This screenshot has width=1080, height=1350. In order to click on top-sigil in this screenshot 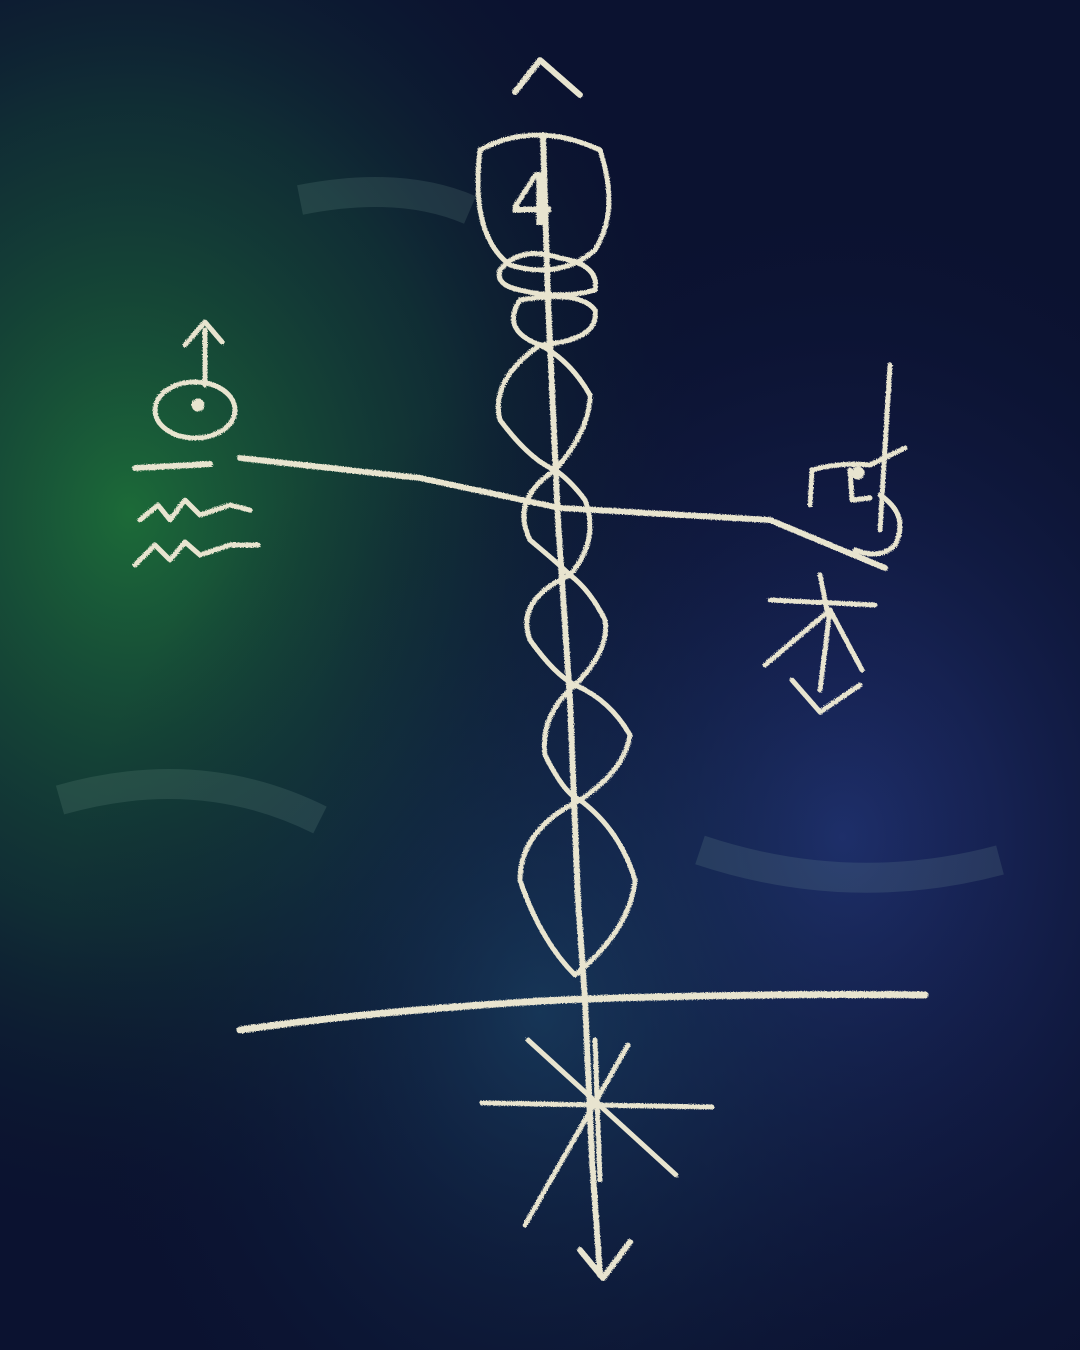, I will do `click(543, 215)`.